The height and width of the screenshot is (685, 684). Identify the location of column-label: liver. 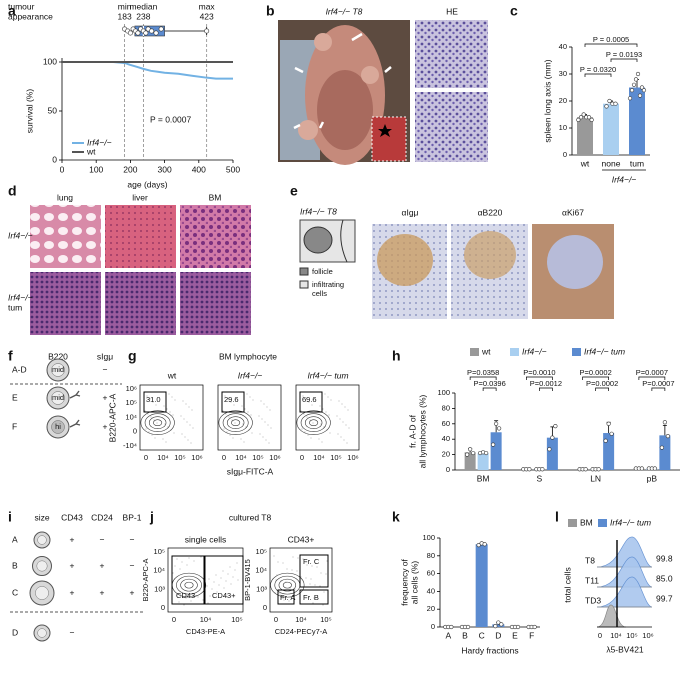
(140, 197).